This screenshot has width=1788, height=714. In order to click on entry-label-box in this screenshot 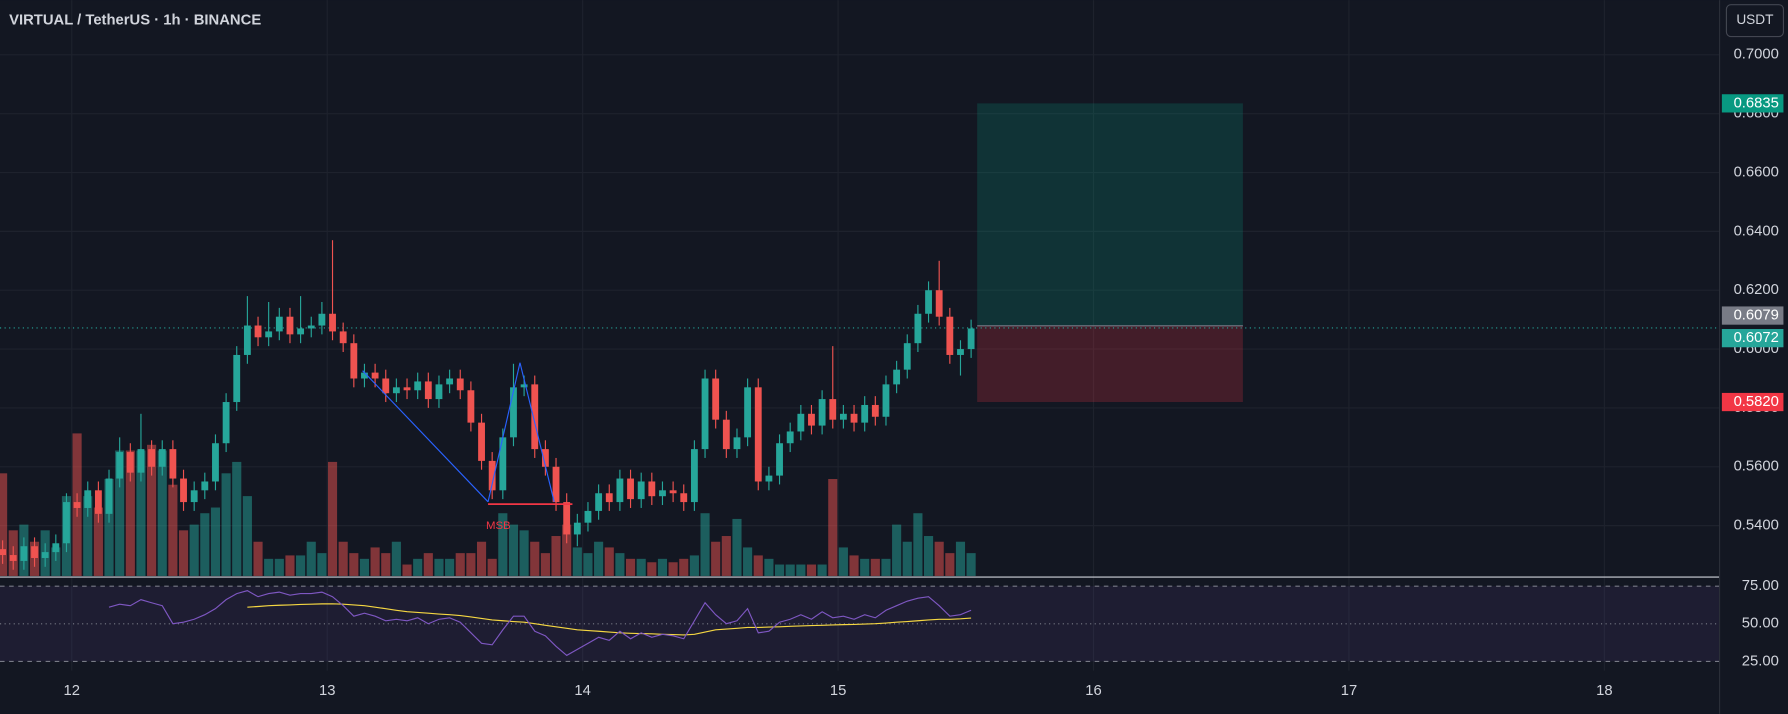, I will do `click(1752, 315)`.